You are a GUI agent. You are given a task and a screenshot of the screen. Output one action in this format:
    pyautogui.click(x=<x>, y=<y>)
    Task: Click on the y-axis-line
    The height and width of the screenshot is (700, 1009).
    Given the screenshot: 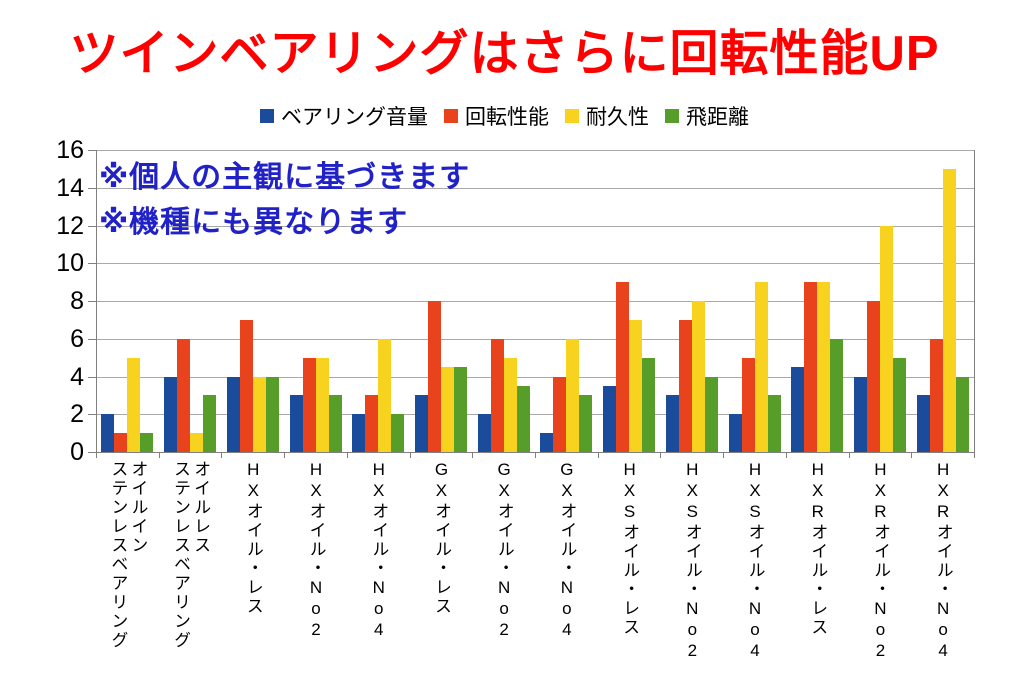 What is the action you would take?
    pyautogui.click(x=96, y=301)
    